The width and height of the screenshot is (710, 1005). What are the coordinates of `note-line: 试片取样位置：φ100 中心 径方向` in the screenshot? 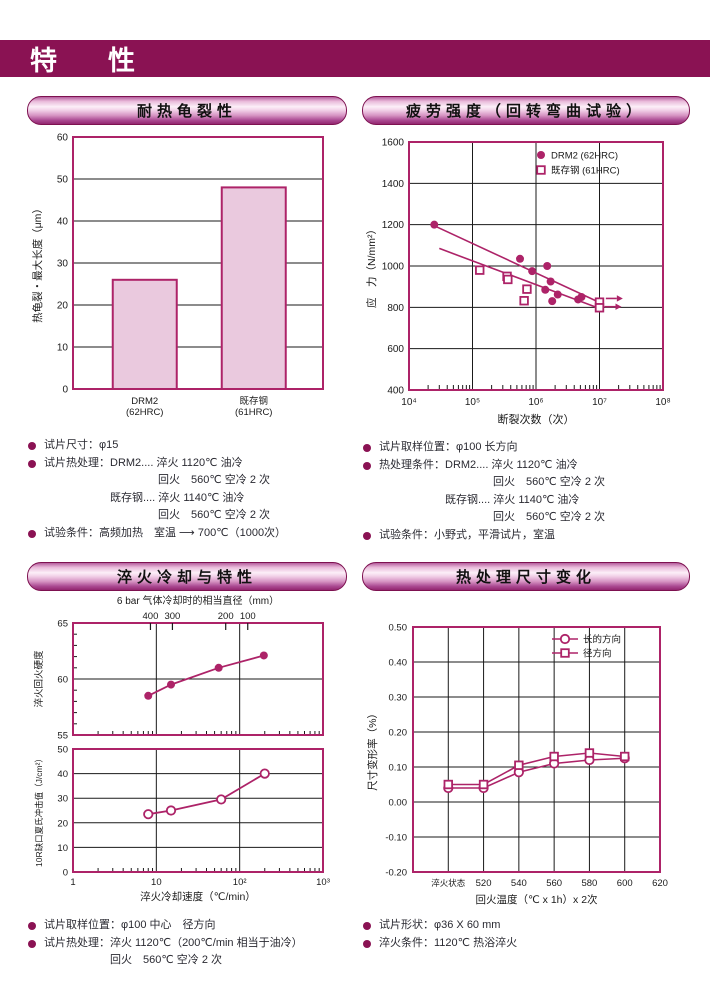 It's located at (192, 926).